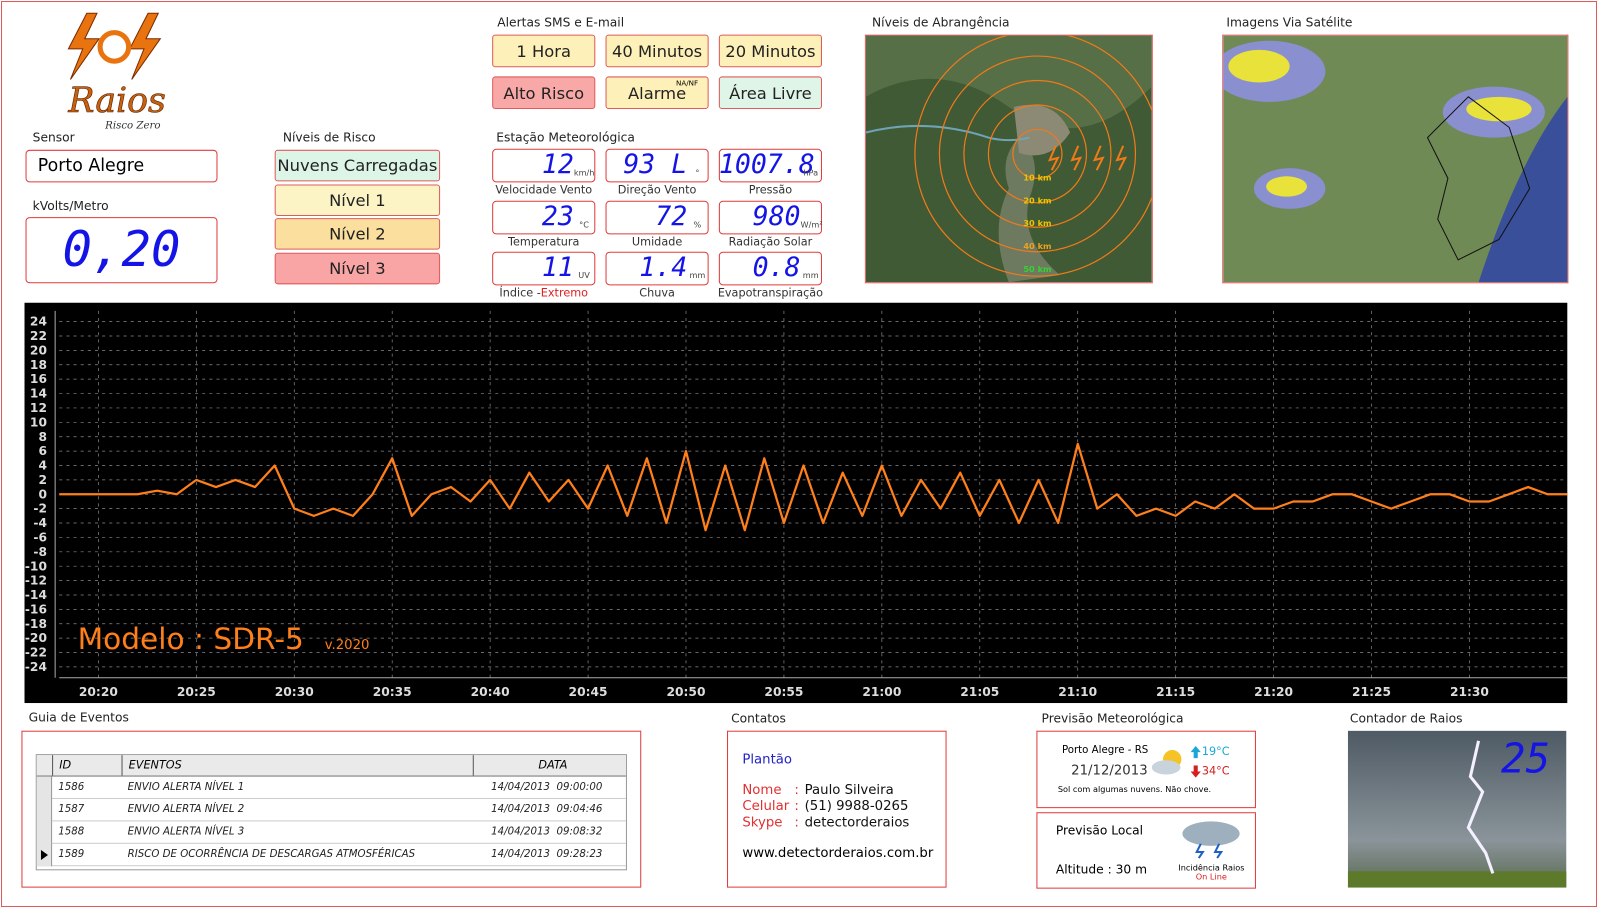 The width and height of the screenshot is (1600, 910). What do you see at coordinates (42, 451) in the screenshot?
I see `y-tick-label: 6` at bounding box center [42, 451].